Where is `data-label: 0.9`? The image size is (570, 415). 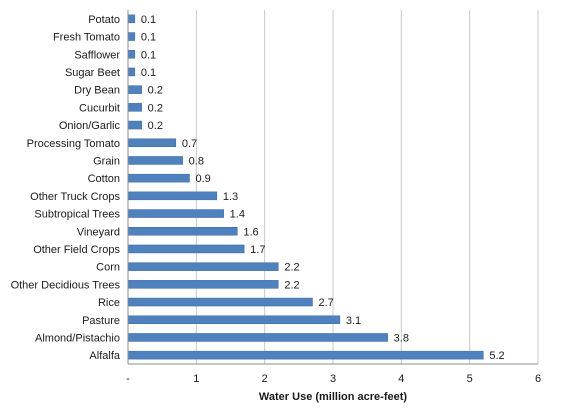 data-label: 0.9 is located at coordinates (203, 179).